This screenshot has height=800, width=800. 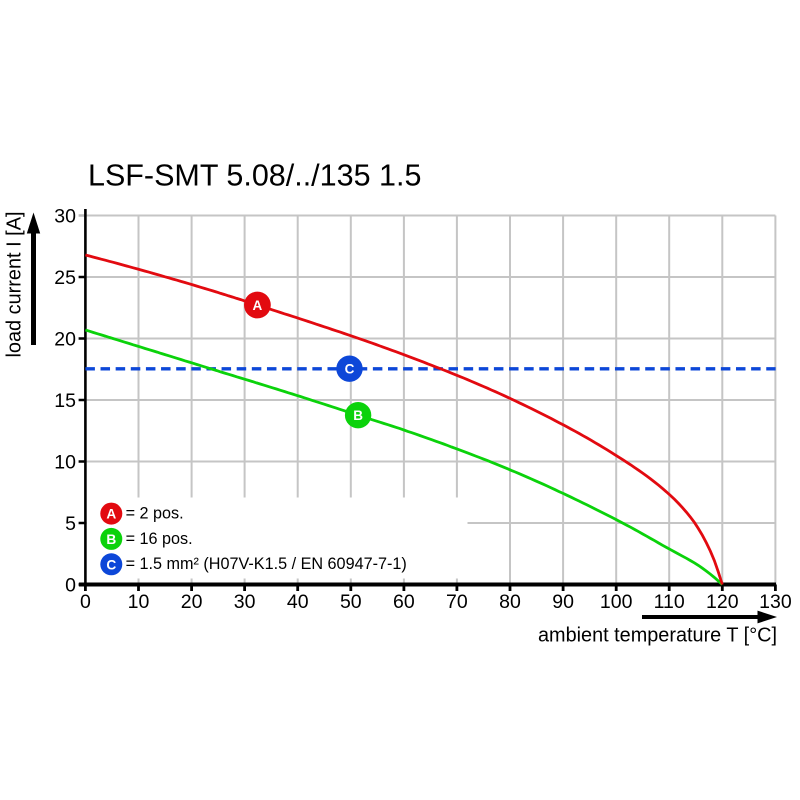 What do you see at coordinates (457, 602) in the screenshot?
I see `svg-text: 70` at bounding box center [457, 602].